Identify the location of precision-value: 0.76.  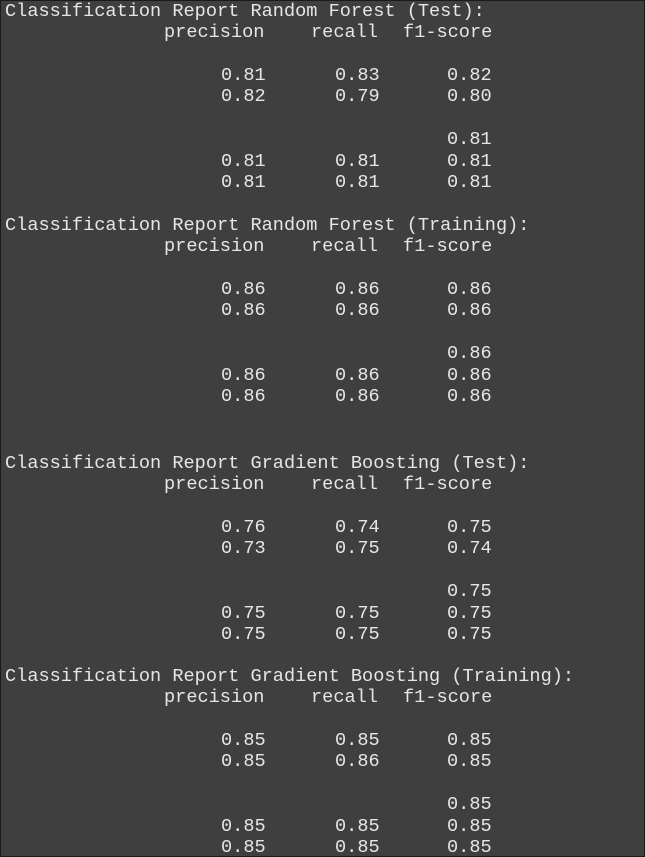
(243, 527).